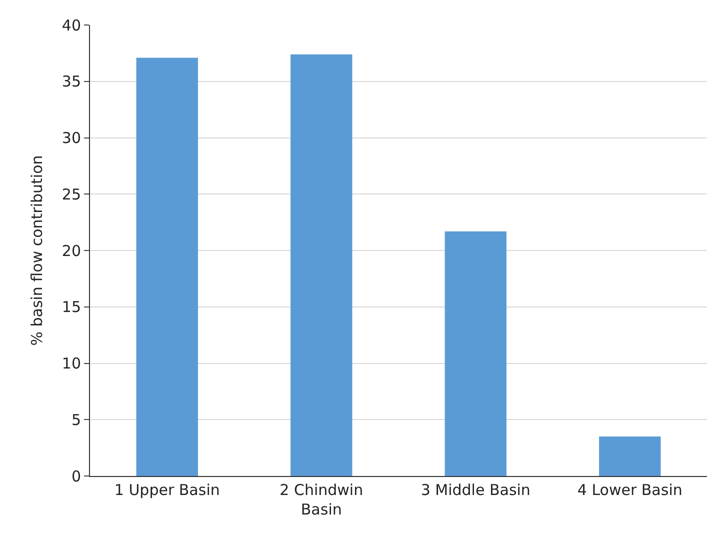 This screenshot has height=556, width=717. What do you see at coordinates (71, 307) in the screenshot?
I see `y-tick-label: 15` at bounding box center [71, 307].